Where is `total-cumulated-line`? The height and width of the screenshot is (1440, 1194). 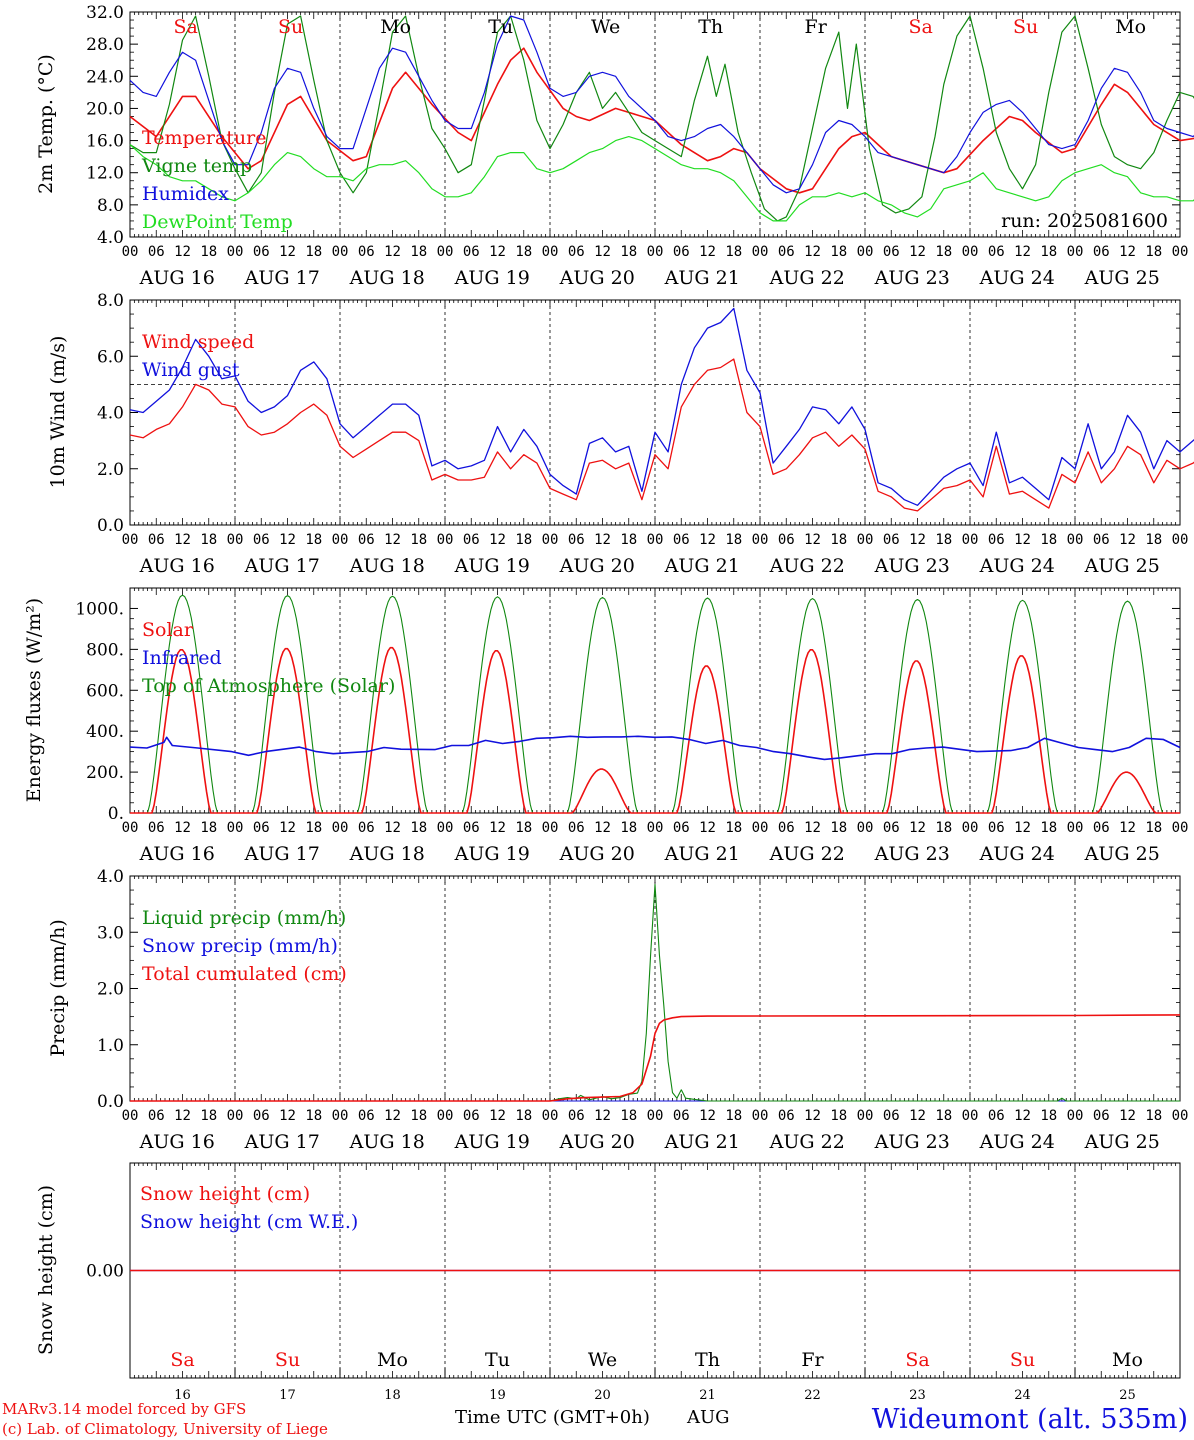 total-cumulated-line is located at coordinates (655, 1058).